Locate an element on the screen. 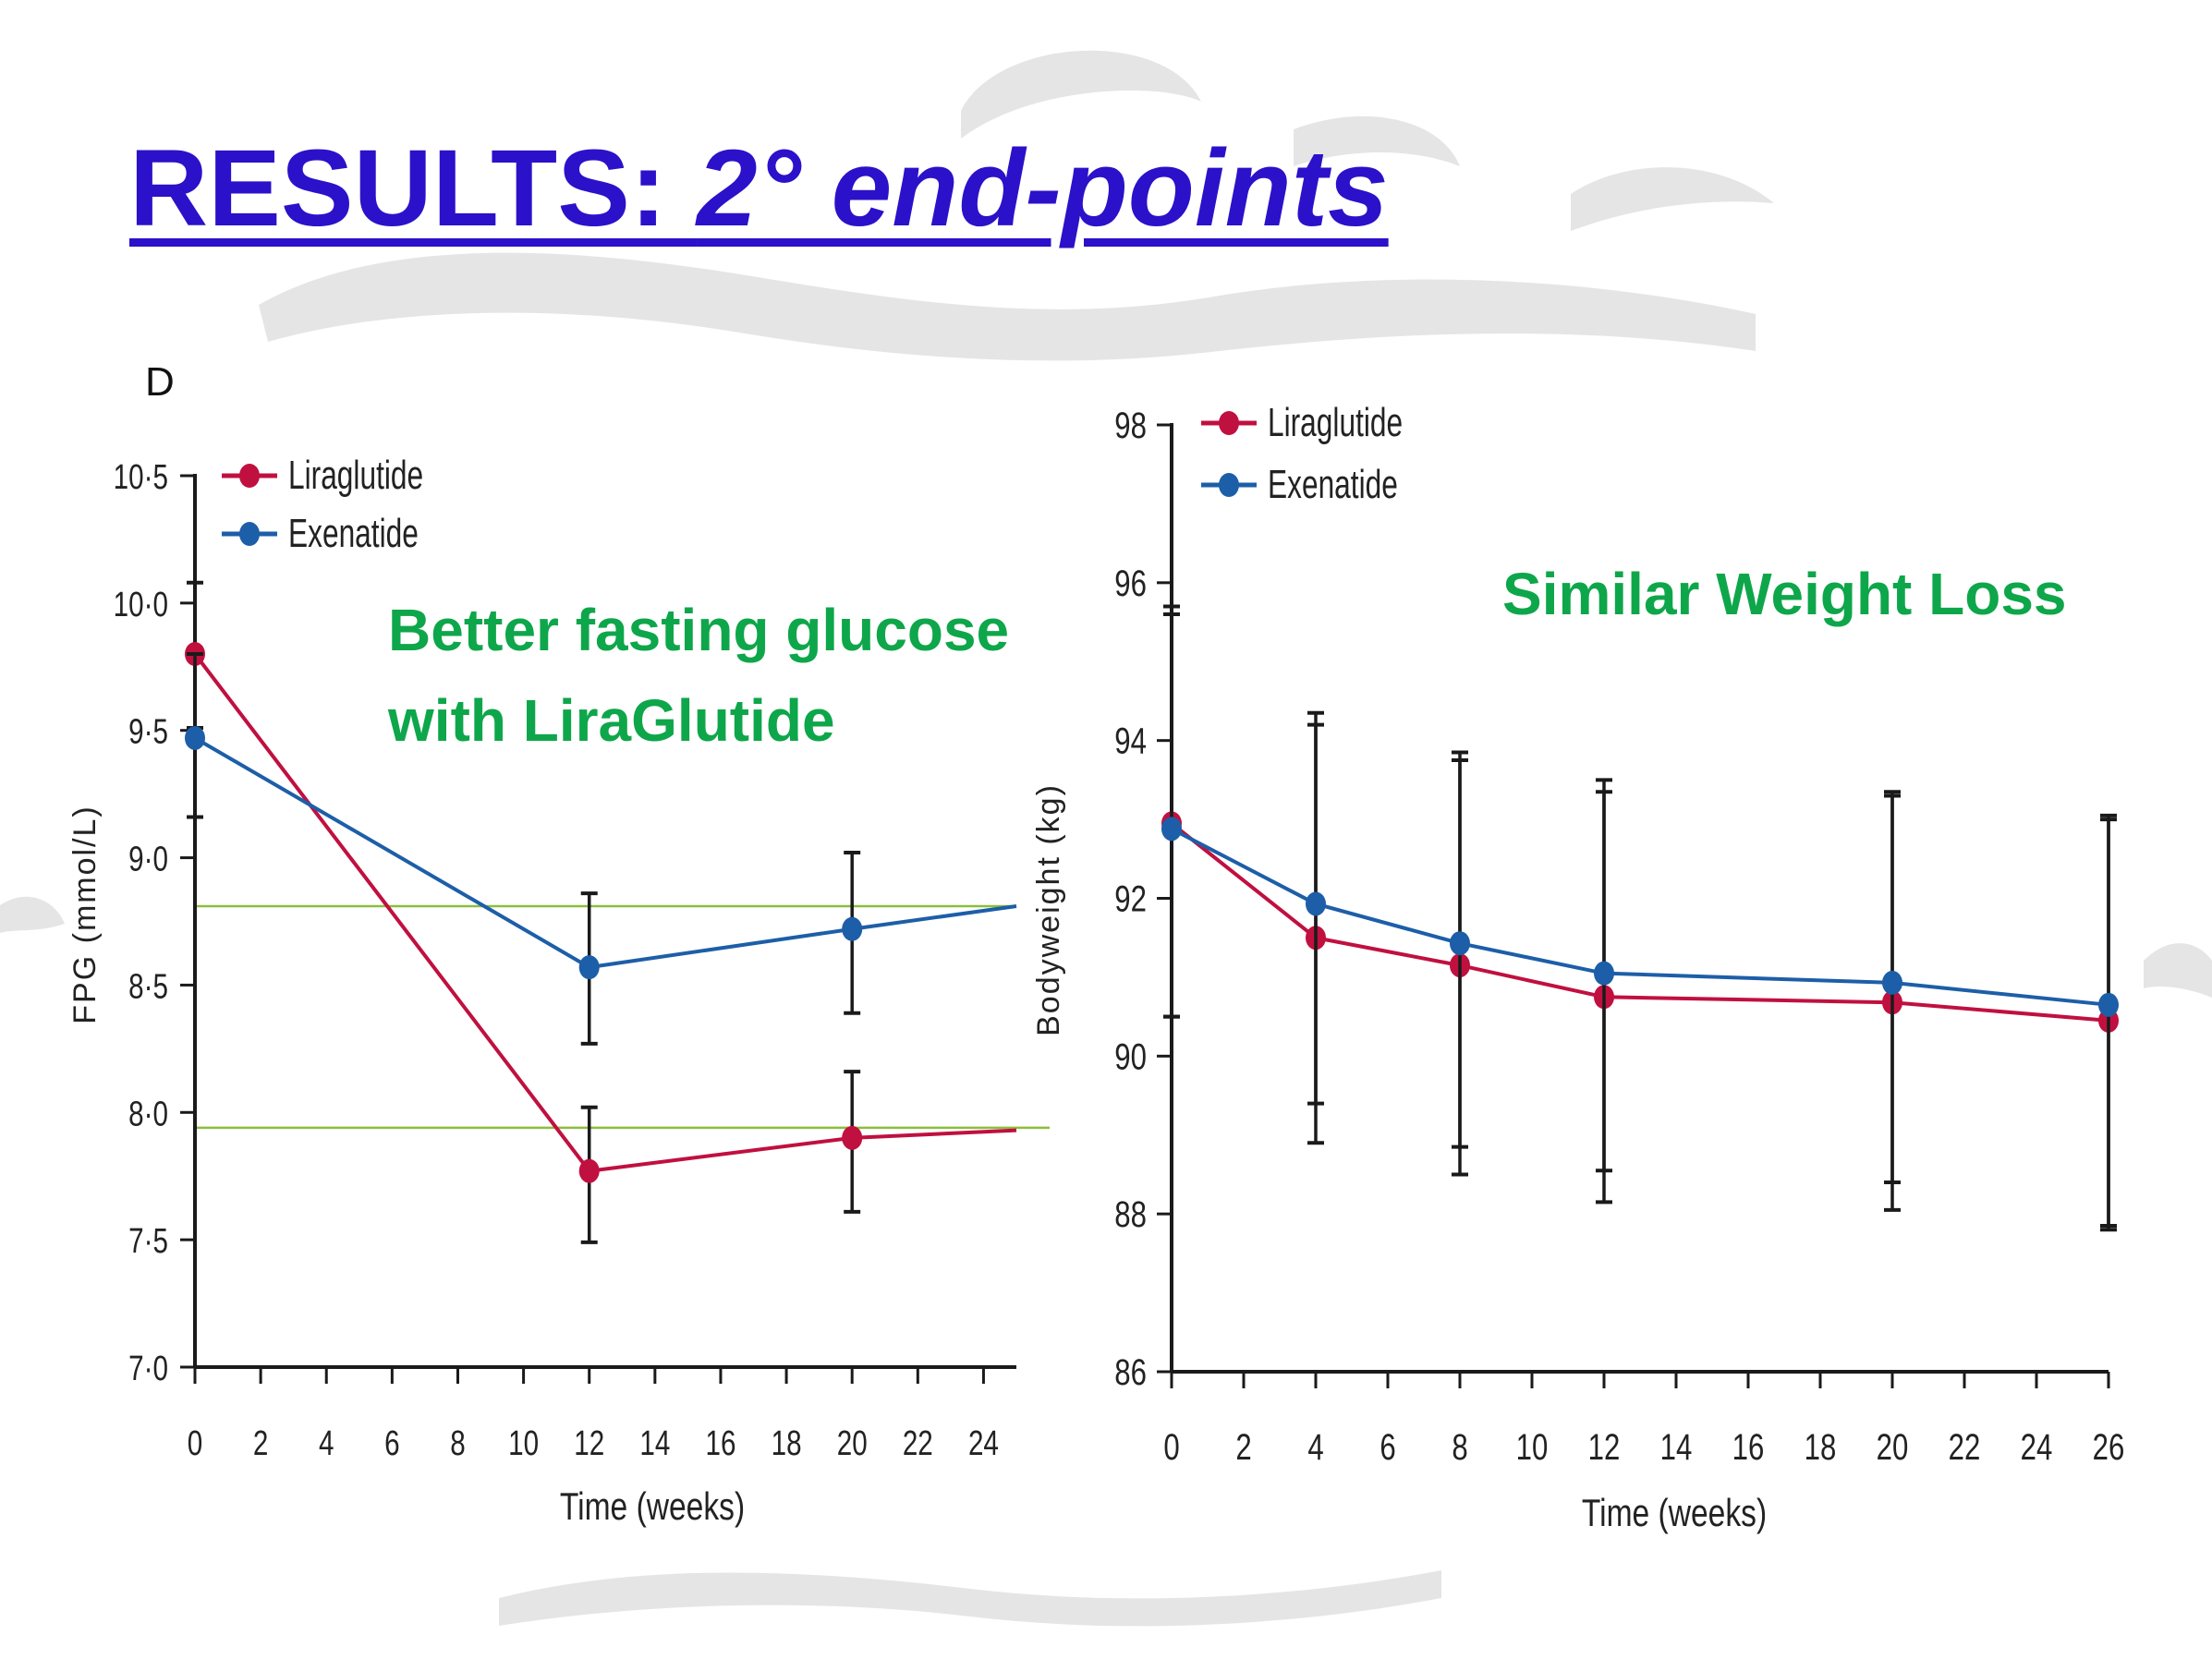 The image size is (2212, 1659). fpg-annotation-line-2: with LiraGlutide is located at coordinates (611, 721).